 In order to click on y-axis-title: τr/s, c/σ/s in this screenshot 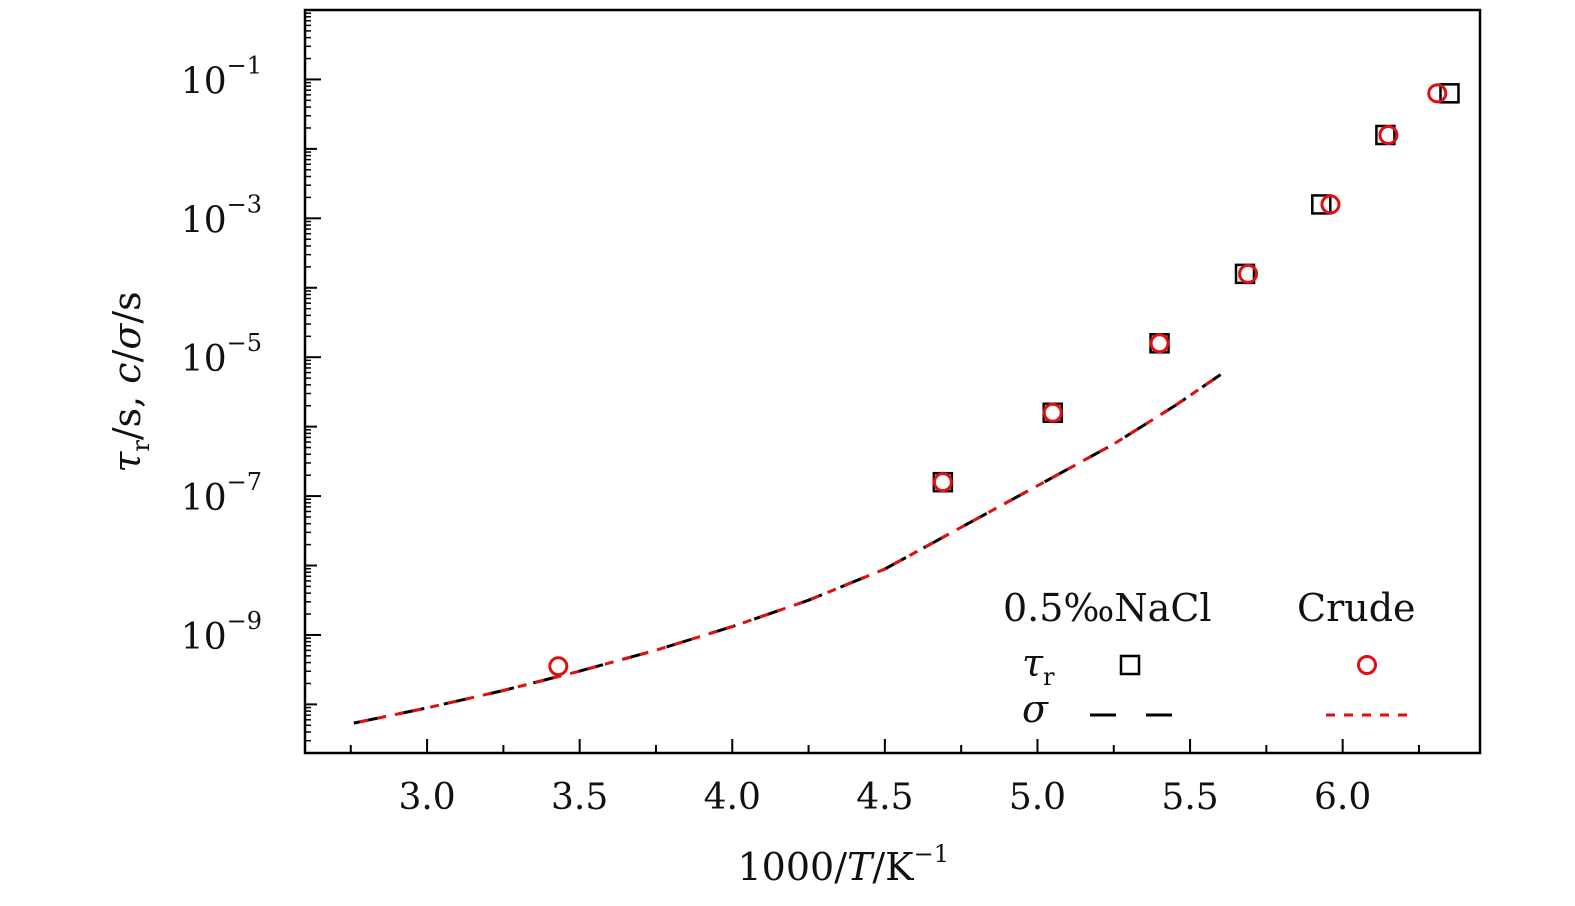, I will do `click(130, 381)`.